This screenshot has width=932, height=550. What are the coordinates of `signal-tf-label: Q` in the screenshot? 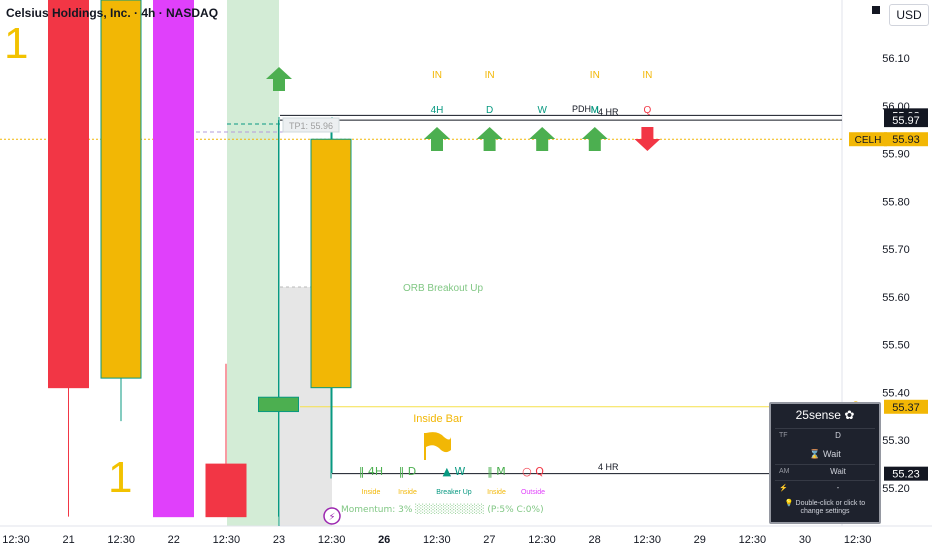 It's located at (648, 110).